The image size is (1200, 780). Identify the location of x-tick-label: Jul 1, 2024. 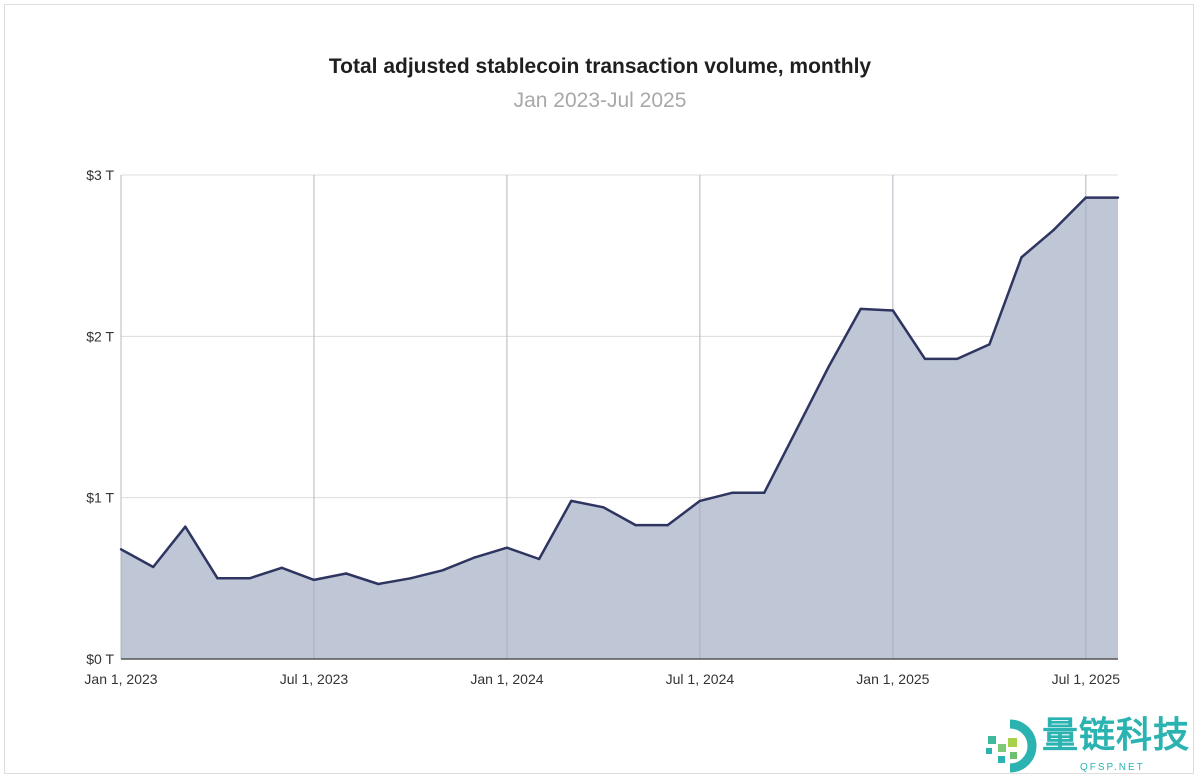
(700, 679).